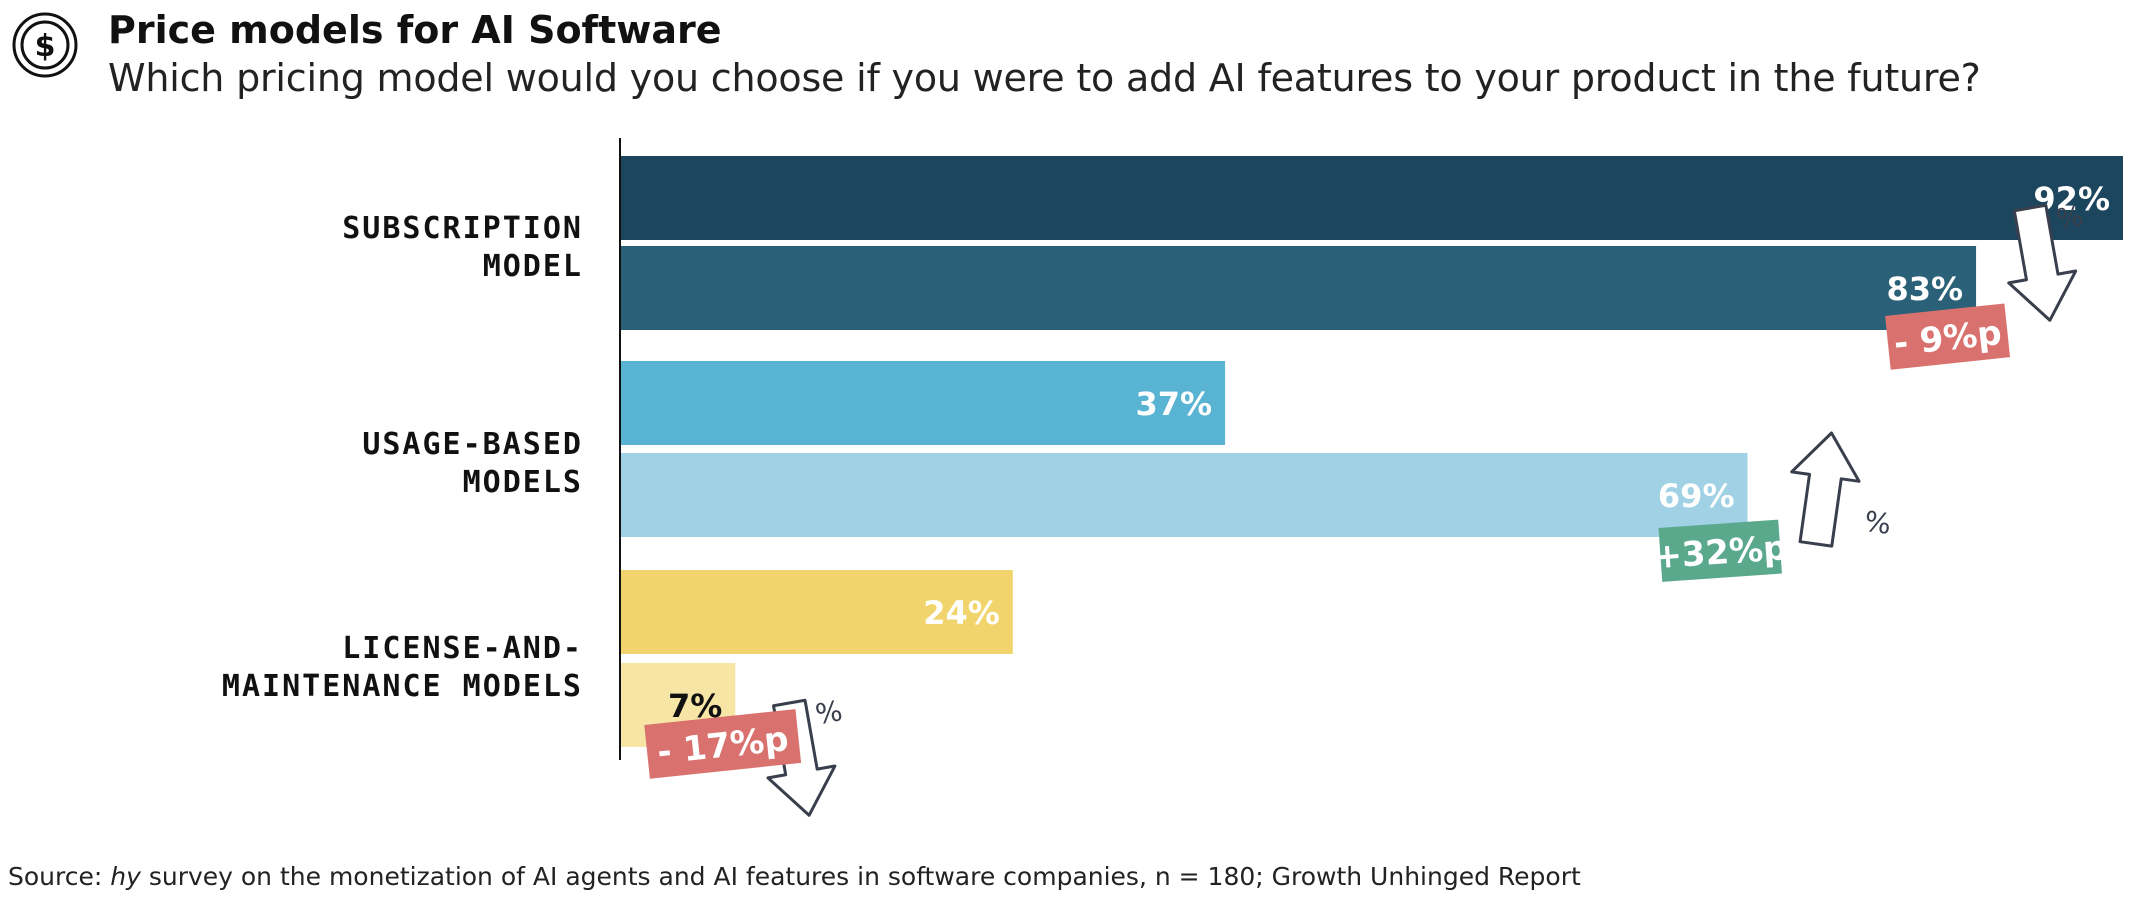 This screenshot has height=900, width=2130. I want to click on category-label-line: SUBSCRIPTION, so click(462, 228).